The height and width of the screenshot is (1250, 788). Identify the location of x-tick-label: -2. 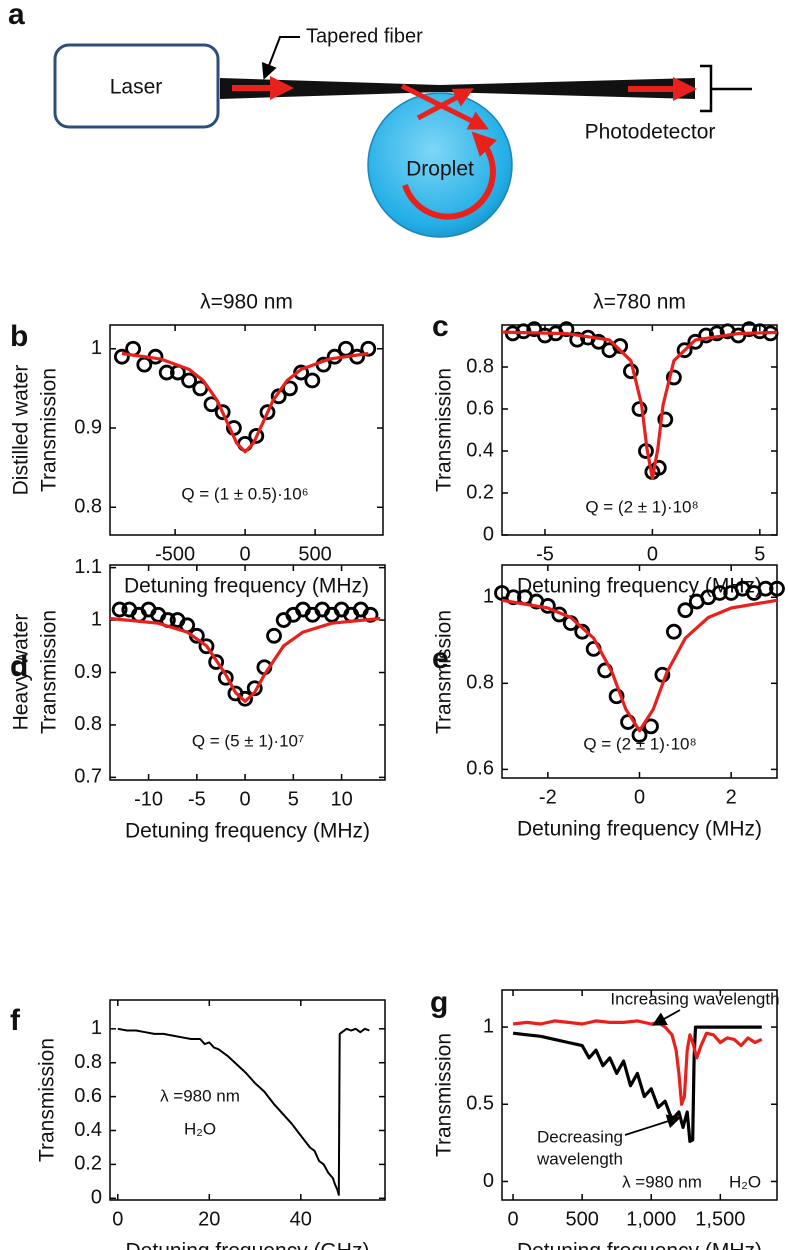
(548, 797).